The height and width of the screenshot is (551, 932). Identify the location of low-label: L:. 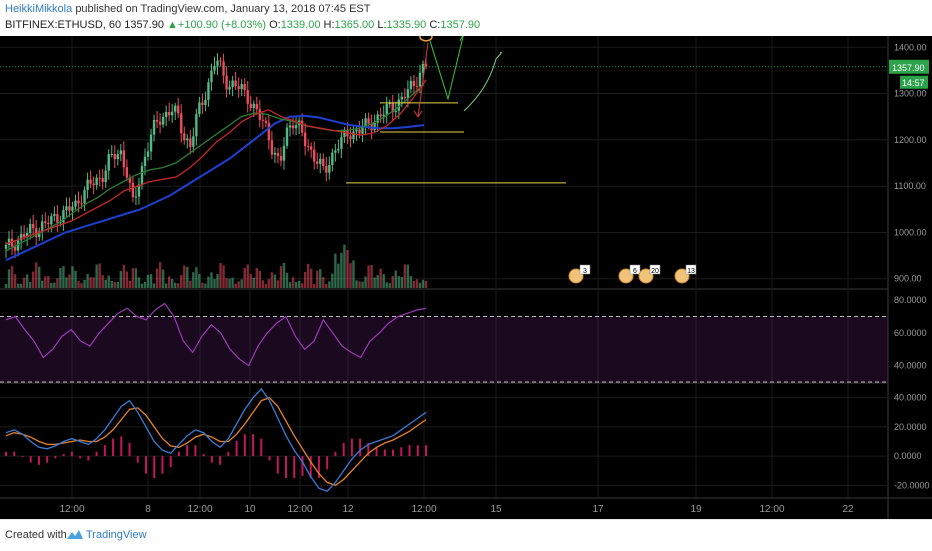
(382, 25).